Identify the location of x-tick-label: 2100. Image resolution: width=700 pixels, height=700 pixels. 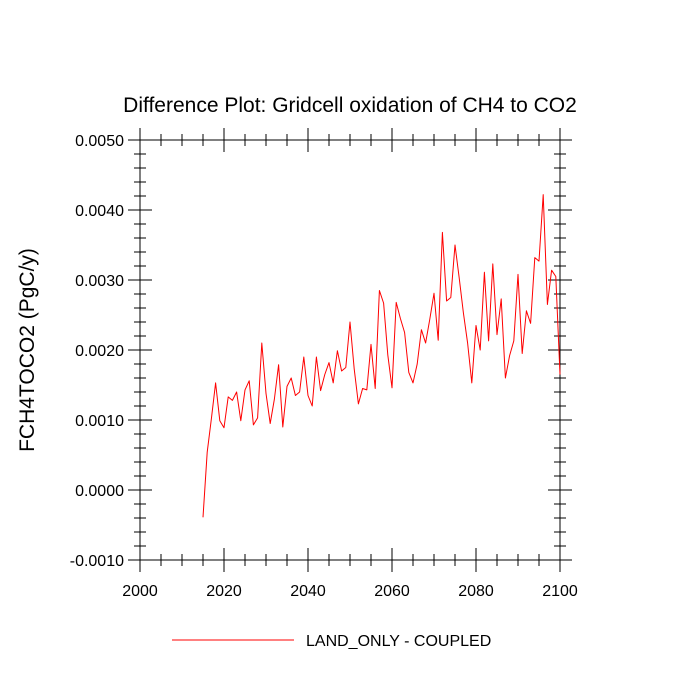
(560, 591).